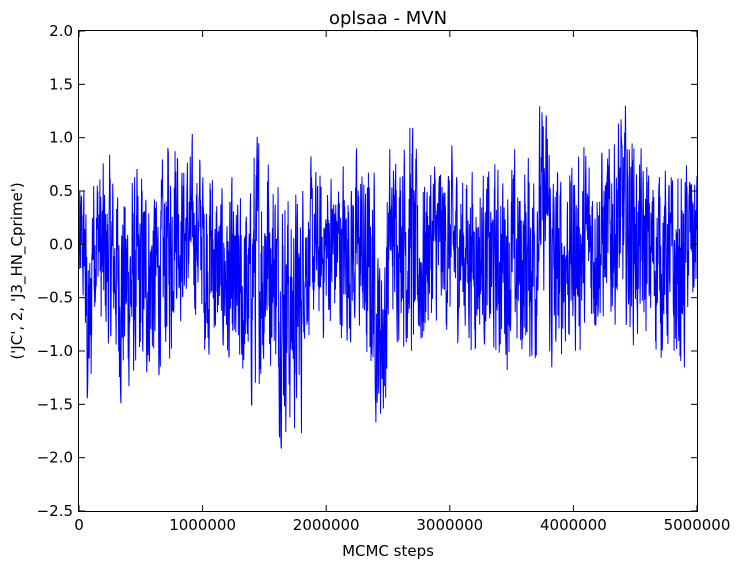 The height and width of the screenshot is (570, 744). I want to click on chart-title: oplsaa - MVN, so click(388, 18).